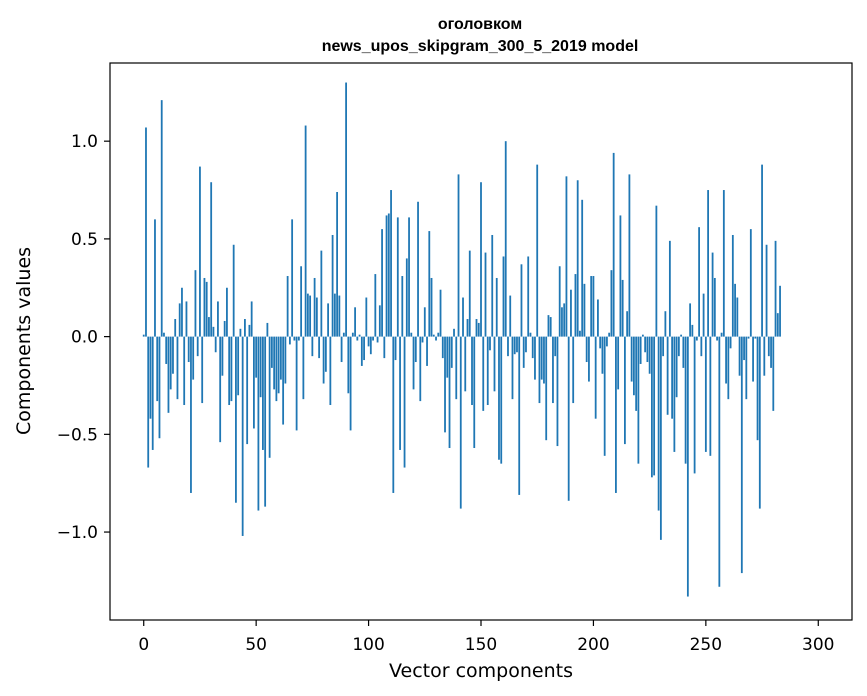 This screenshot has height=696, width=867. I want to click on y-tick-label: 0.5, so click(84, 240).